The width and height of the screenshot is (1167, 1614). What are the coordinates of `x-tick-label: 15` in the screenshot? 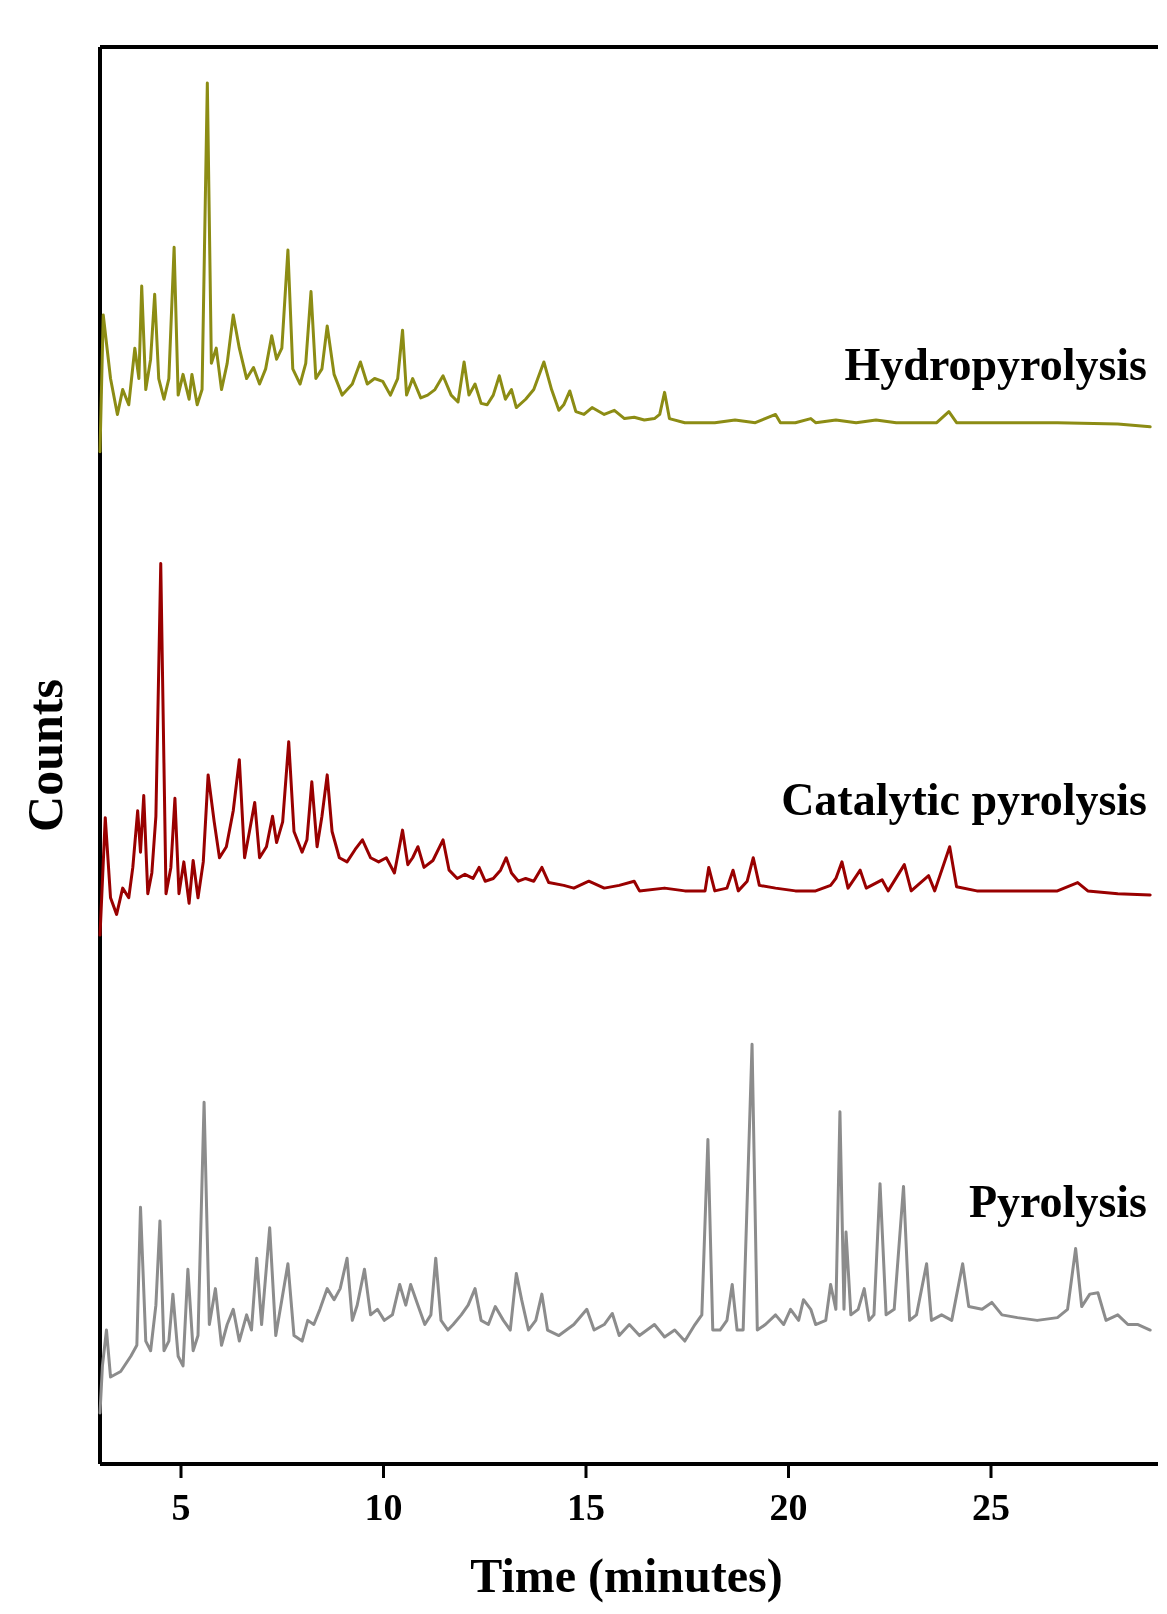 It's located at (586, 1507).